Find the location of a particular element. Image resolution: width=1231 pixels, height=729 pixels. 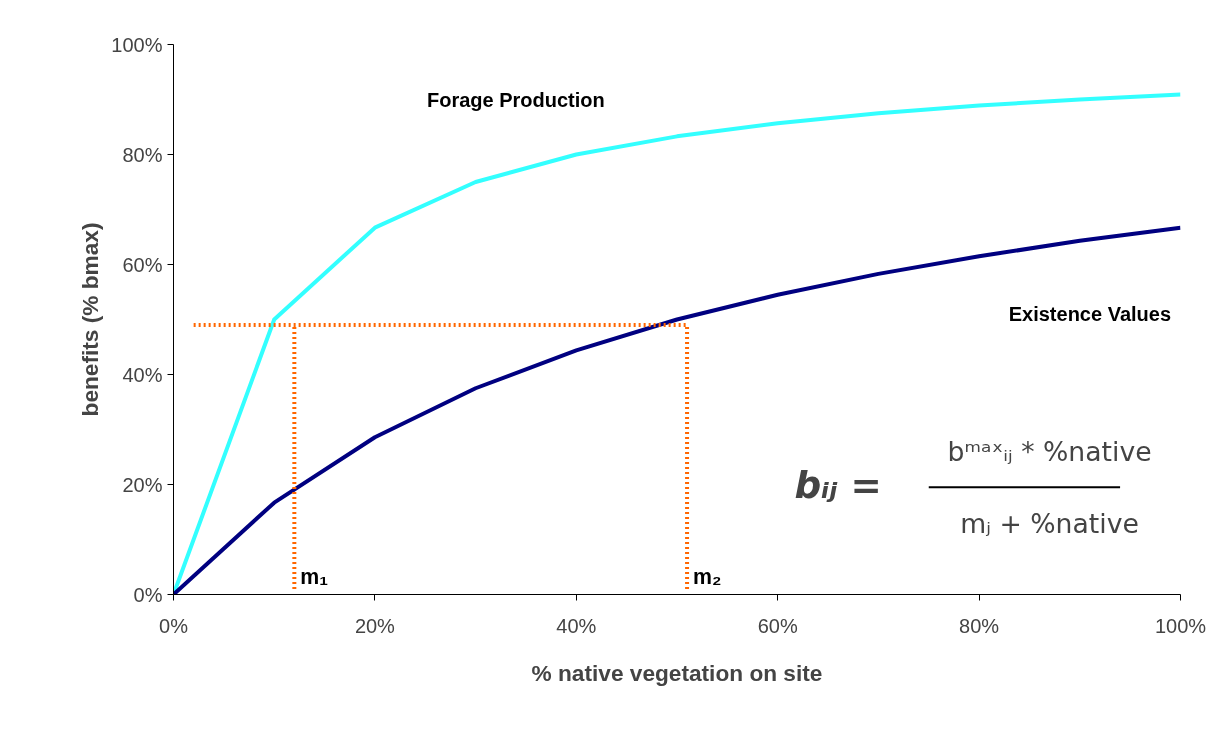

y-axis-title: benefits (% bmax) is located at coordinates (90, 319).